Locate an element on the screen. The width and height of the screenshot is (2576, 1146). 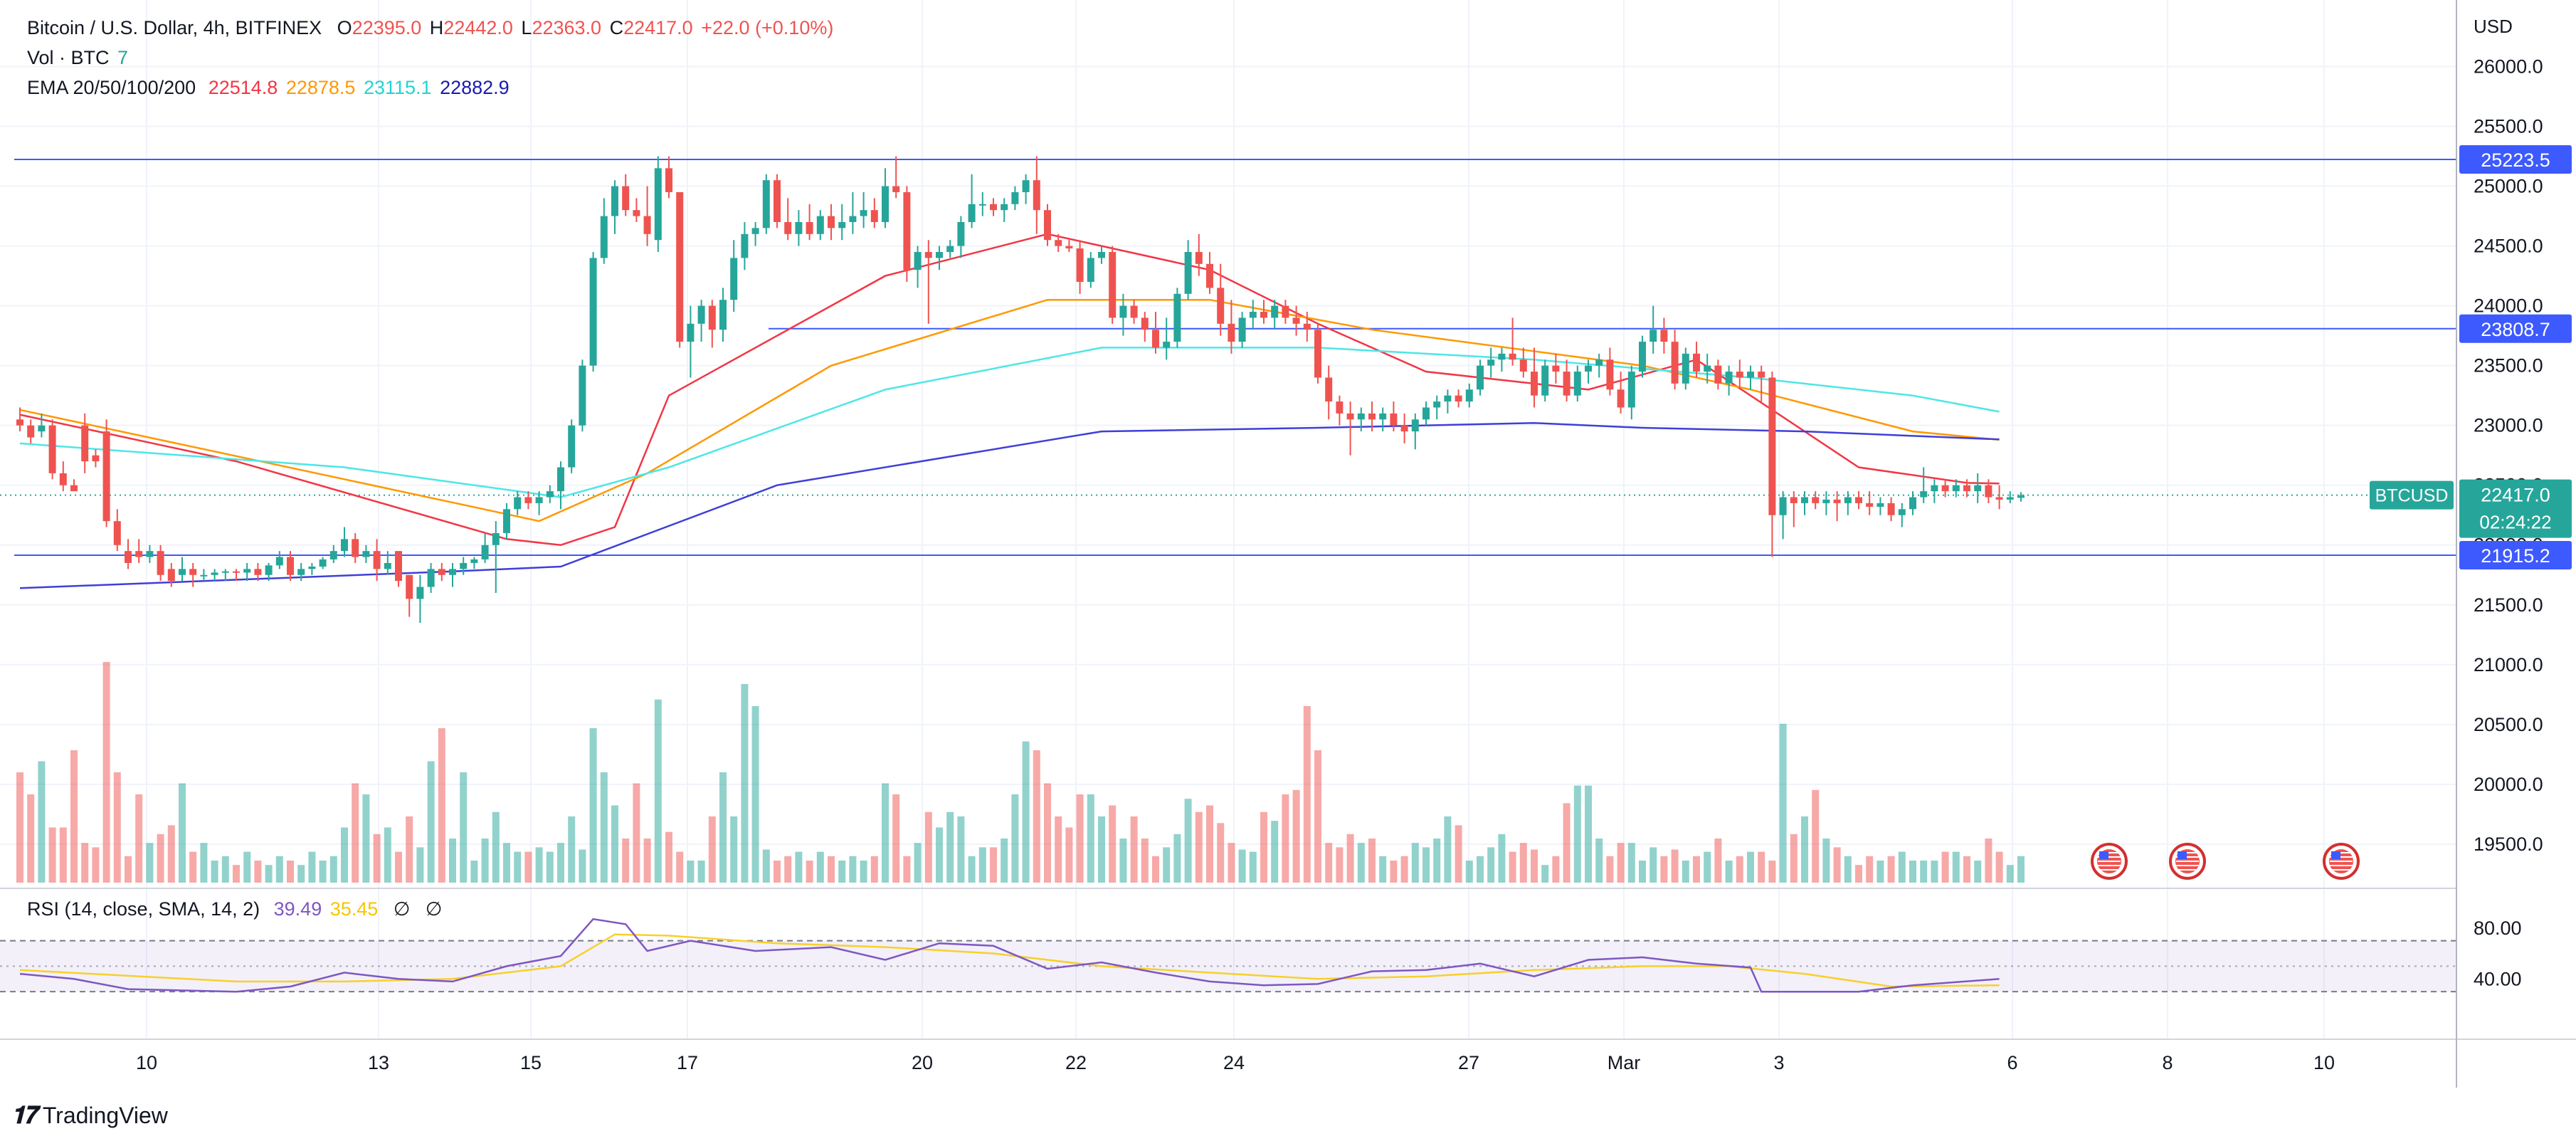
rsi-axis: 80.00 40.00 is located at coordinates (2498, 954).